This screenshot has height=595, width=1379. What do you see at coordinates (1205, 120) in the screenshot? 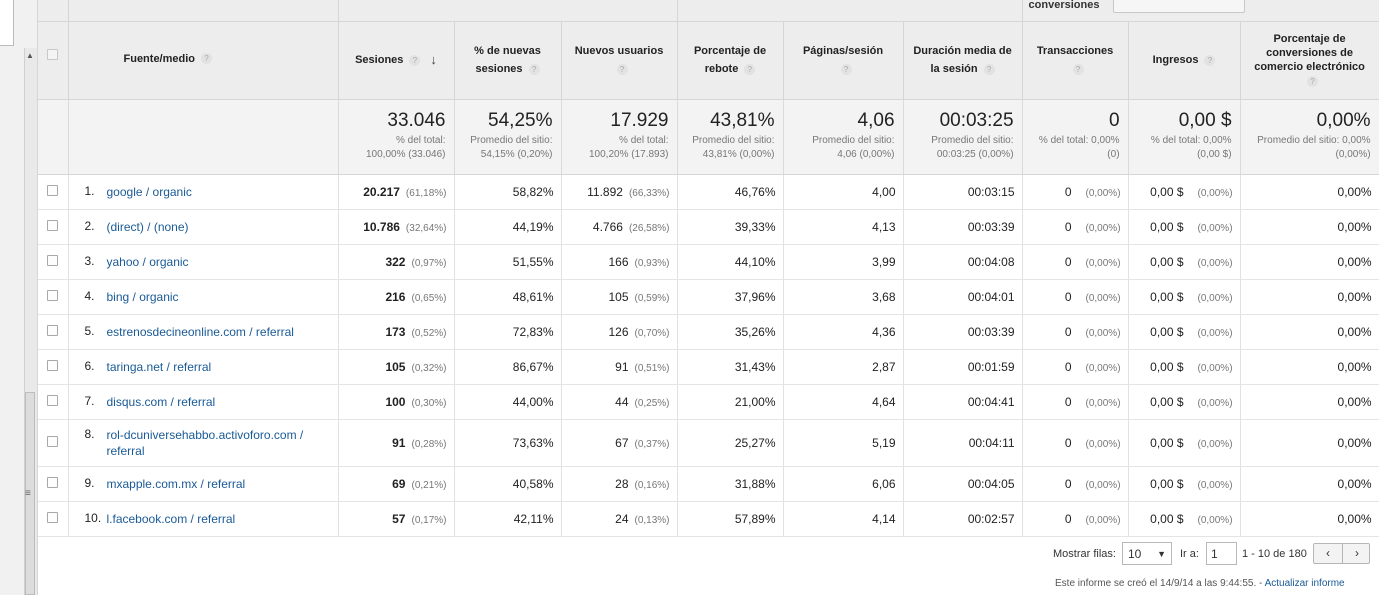
I see `total-value: 0,00 $` at bounding box center [1205, 120].